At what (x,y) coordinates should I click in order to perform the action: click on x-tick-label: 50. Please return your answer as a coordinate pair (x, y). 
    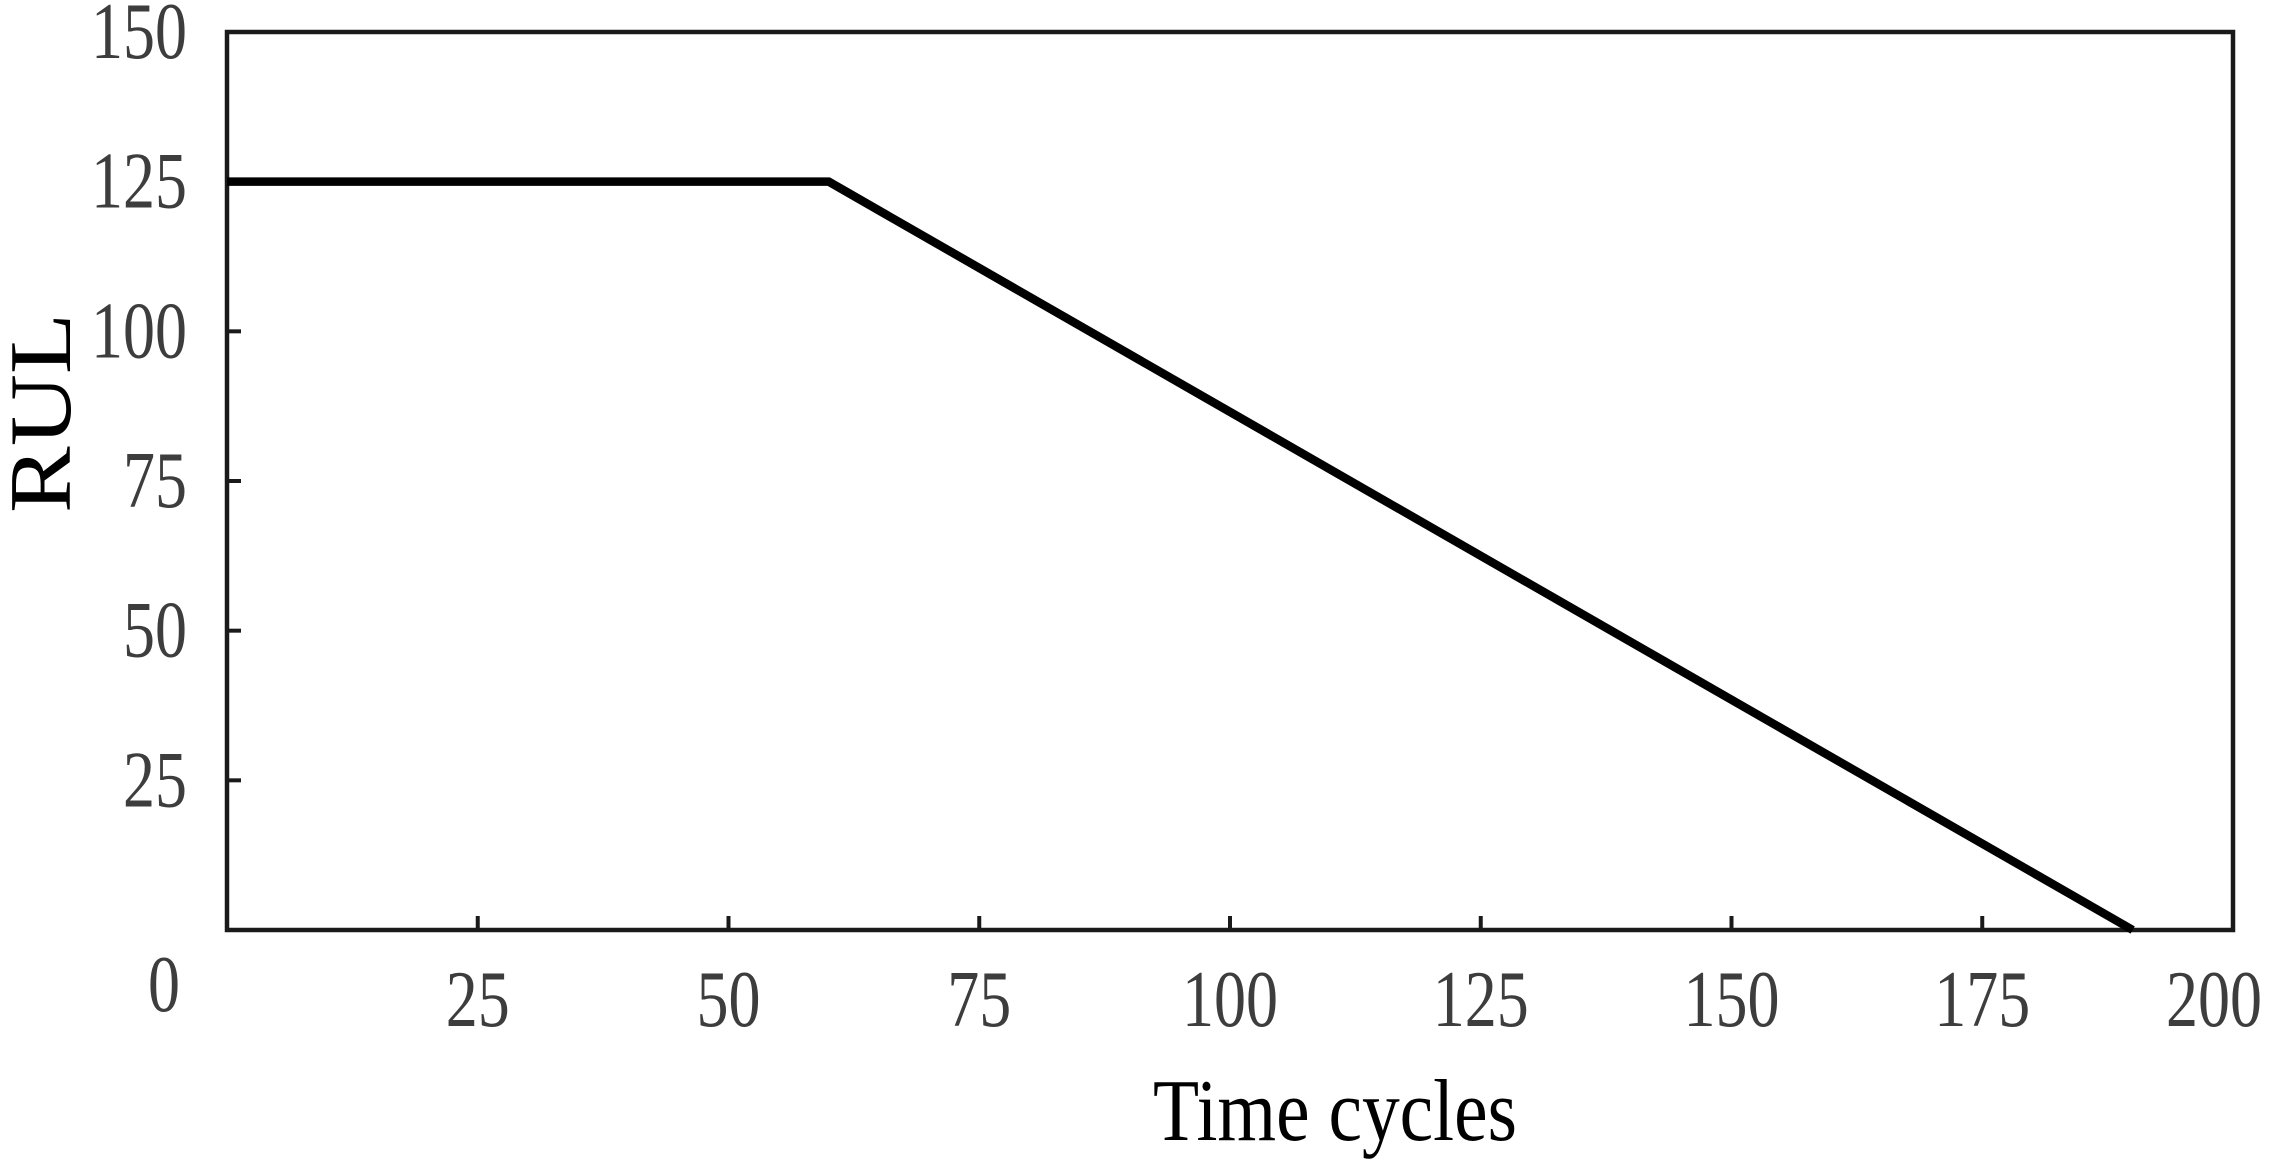
    Looking at the image, I should click on (729, 1000).